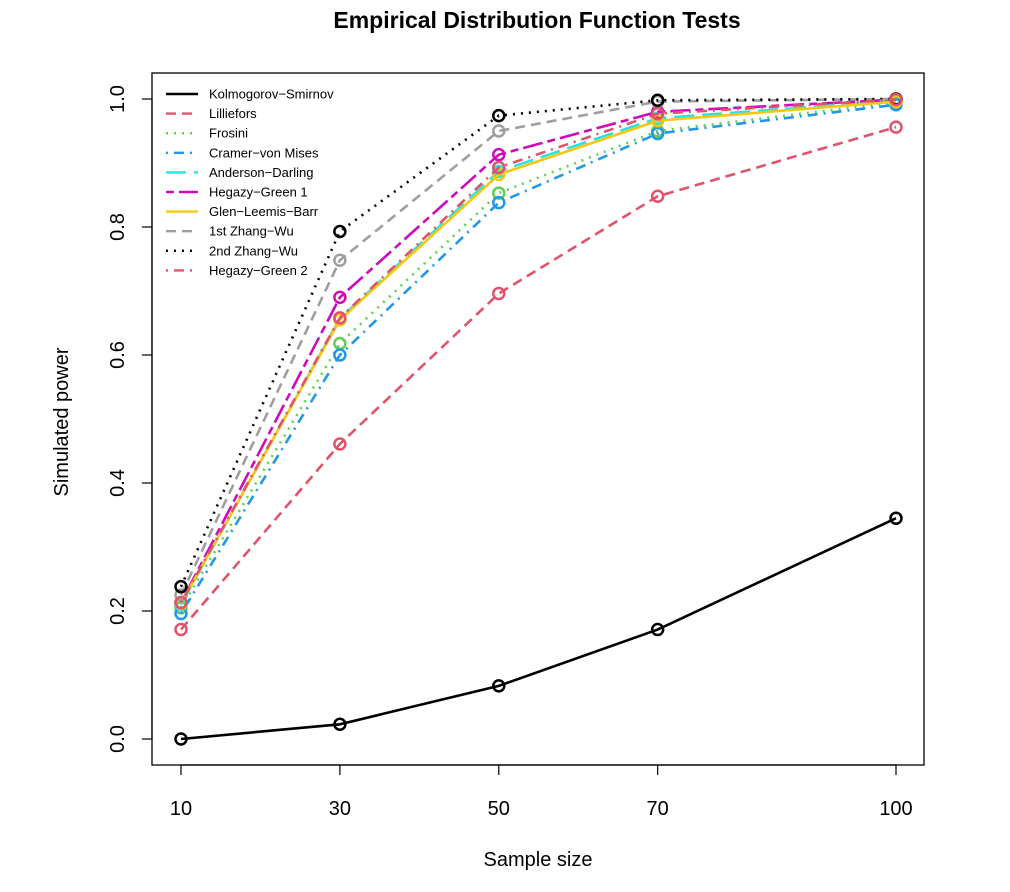  What do you see at coordinates (130, 419) in the screenshot?
I see `y-axis: 0.0 0.2 0.4 0.6 0.8 1.0` at bounding box center [130, 419].